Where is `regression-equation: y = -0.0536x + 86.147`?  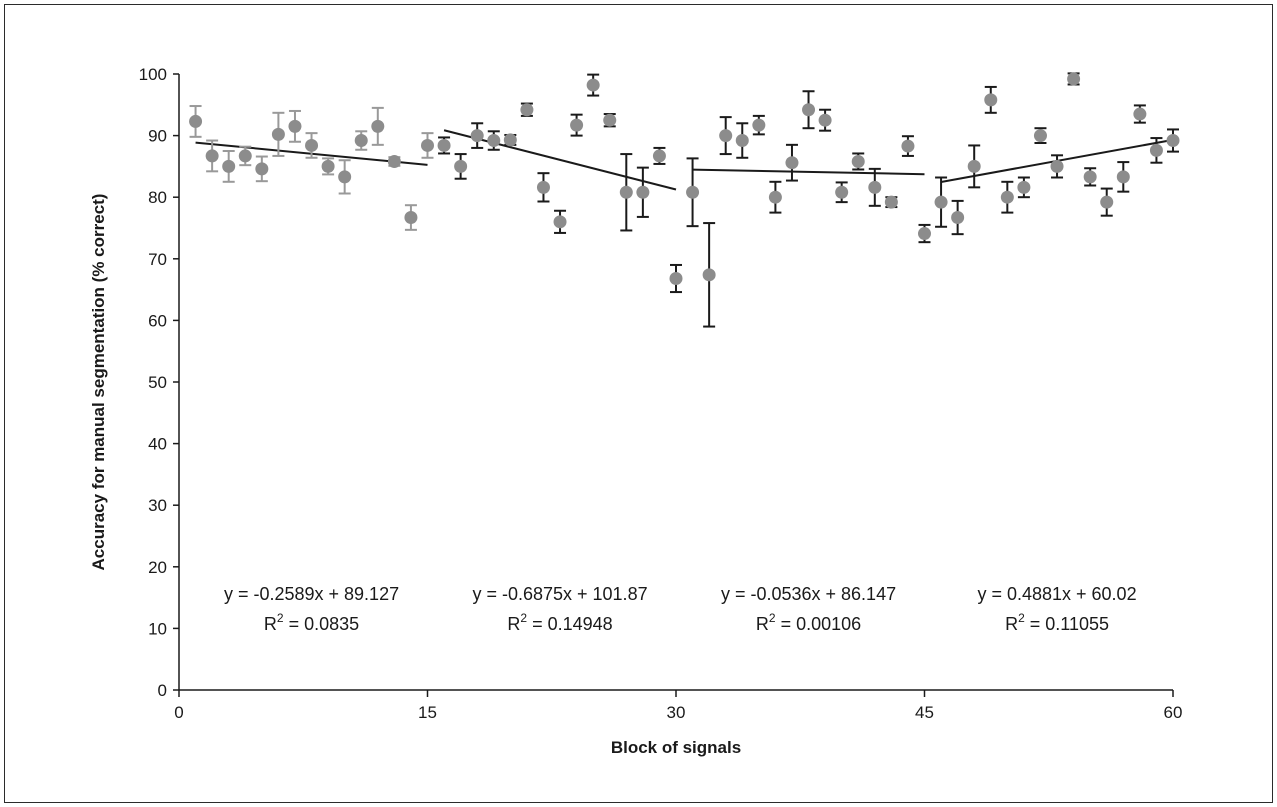
regression-equation: y = -0.0536x + 86.147 is located at coordinates (808, 594).